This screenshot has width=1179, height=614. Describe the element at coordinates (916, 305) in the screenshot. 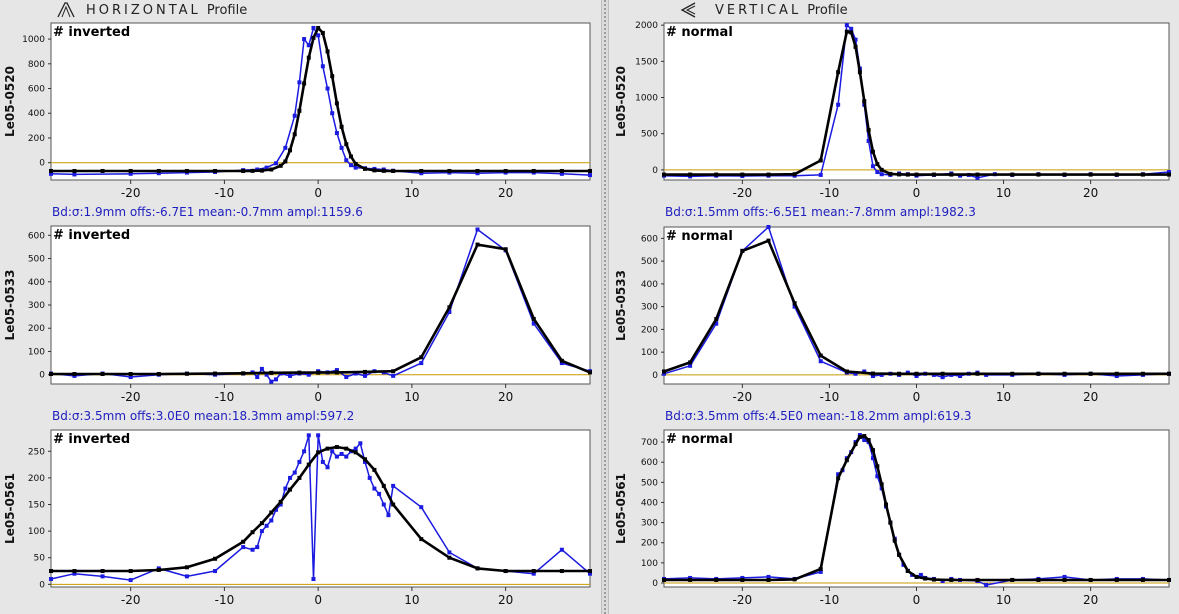

I see `plot-area` at that location.